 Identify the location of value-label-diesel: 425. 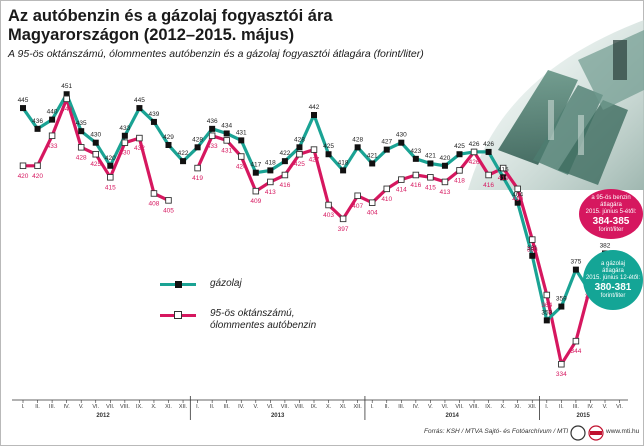
(459, 146).